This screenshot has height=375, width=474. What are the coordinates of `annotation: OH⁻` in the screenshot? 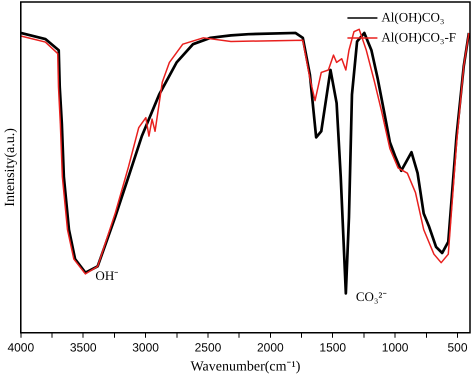 It's located at (106, 276).